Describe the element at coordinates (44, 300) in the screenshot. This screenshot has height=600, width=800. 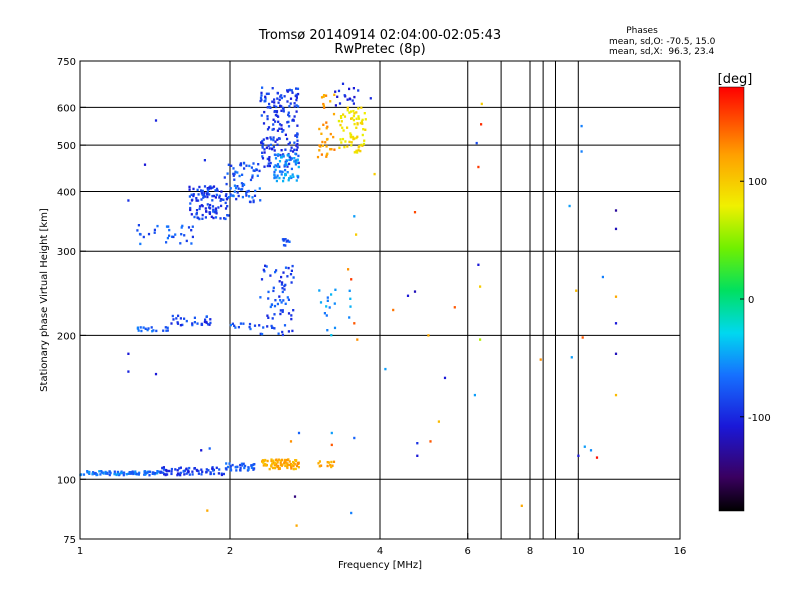
I see `y-axis-title: Stationary phase Virtual Height [km]` at that location.